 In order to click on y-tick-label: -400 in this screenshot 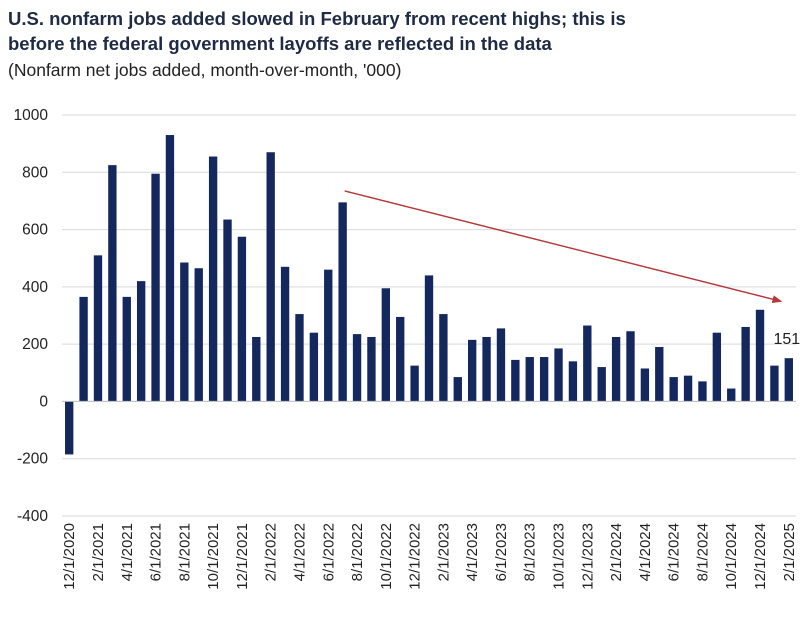, I will do `click(32, 516)`.